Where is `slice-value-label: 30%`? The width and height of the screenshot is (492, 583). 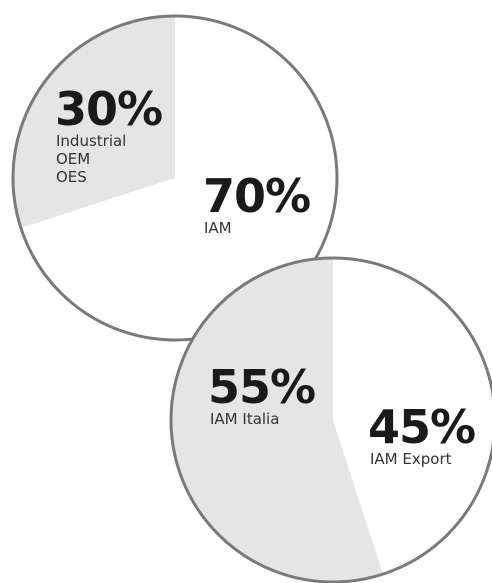 slice-value-label: 30% is located at coordinates (108, 109).